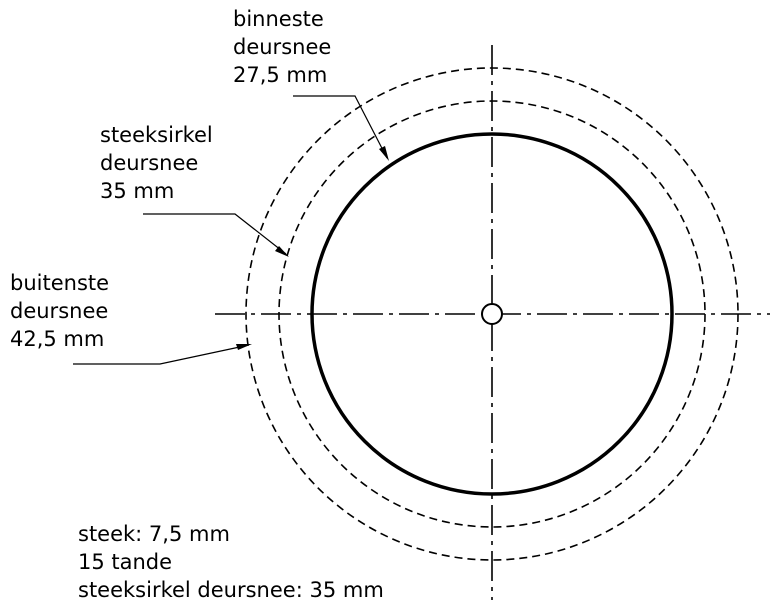 The width and height of the screenshot is (775, 607). What do you see at coordinates (282, 251) in the screenshot?
I see `pitch-circle-arrowhead` at bounding box center [282, 251].